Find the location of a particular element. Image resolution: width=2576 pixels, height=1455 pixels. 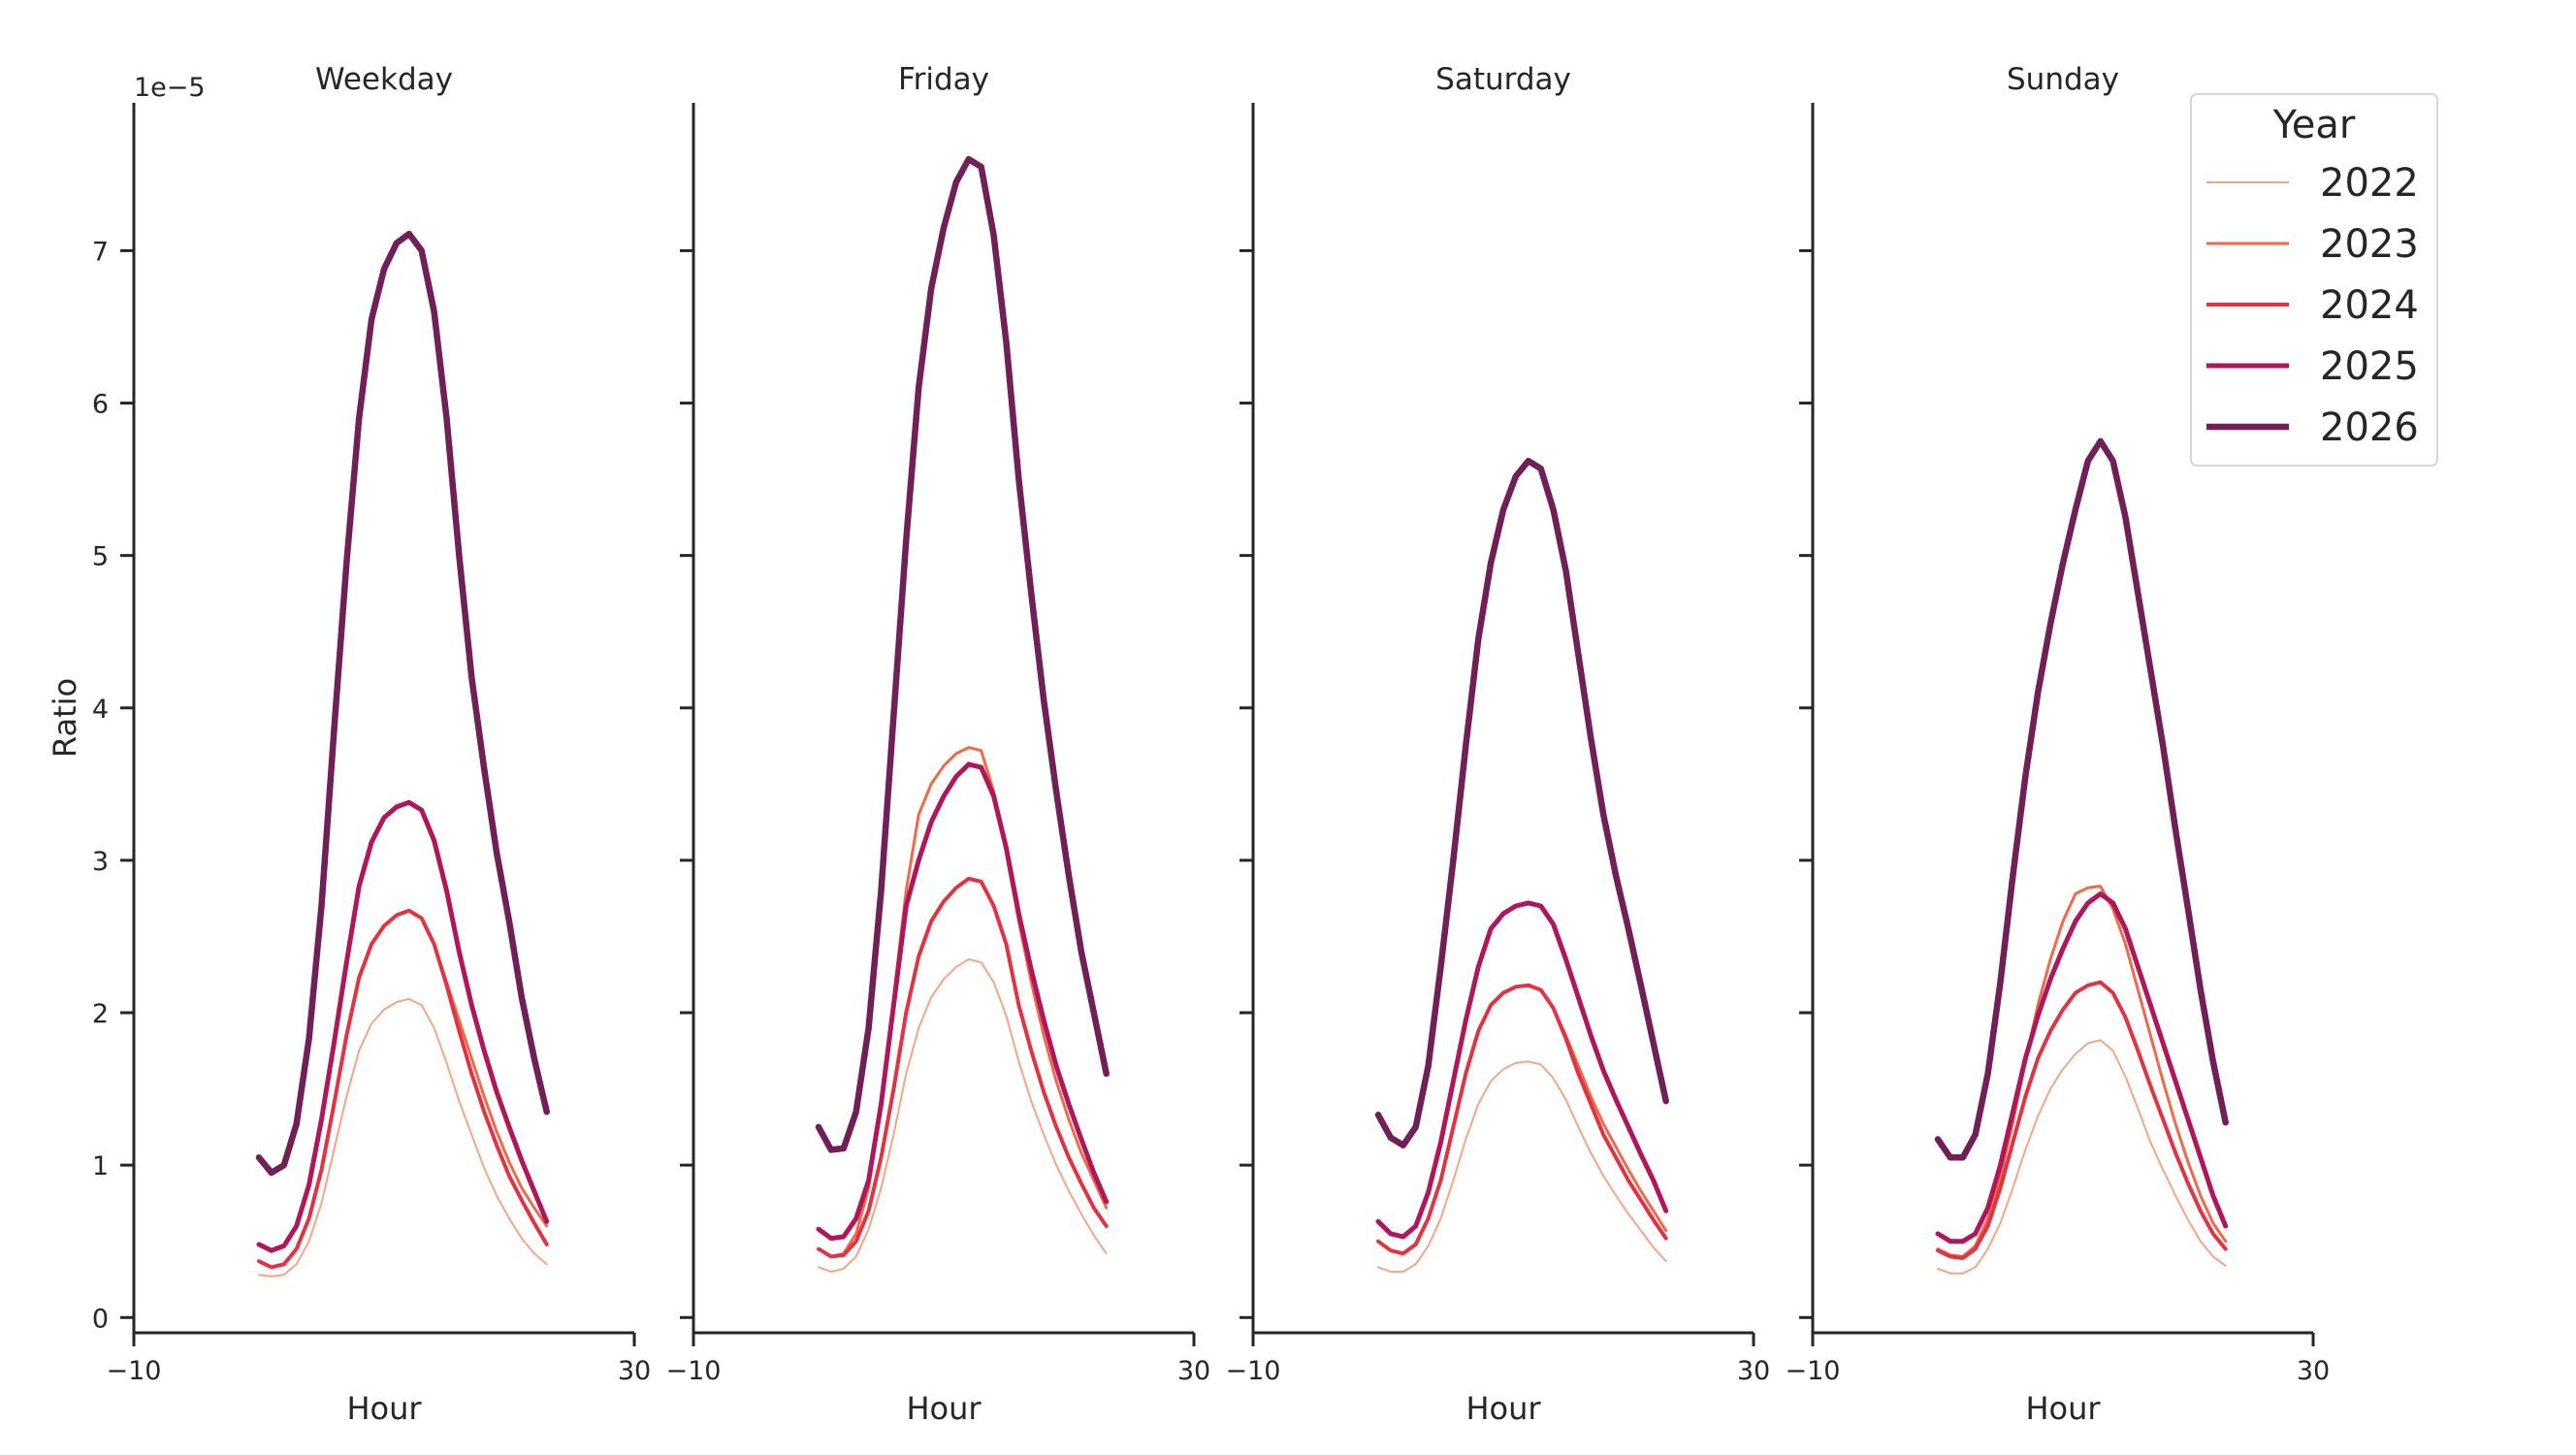

legend-label: 2025 is located at coordinates (2369, 366).